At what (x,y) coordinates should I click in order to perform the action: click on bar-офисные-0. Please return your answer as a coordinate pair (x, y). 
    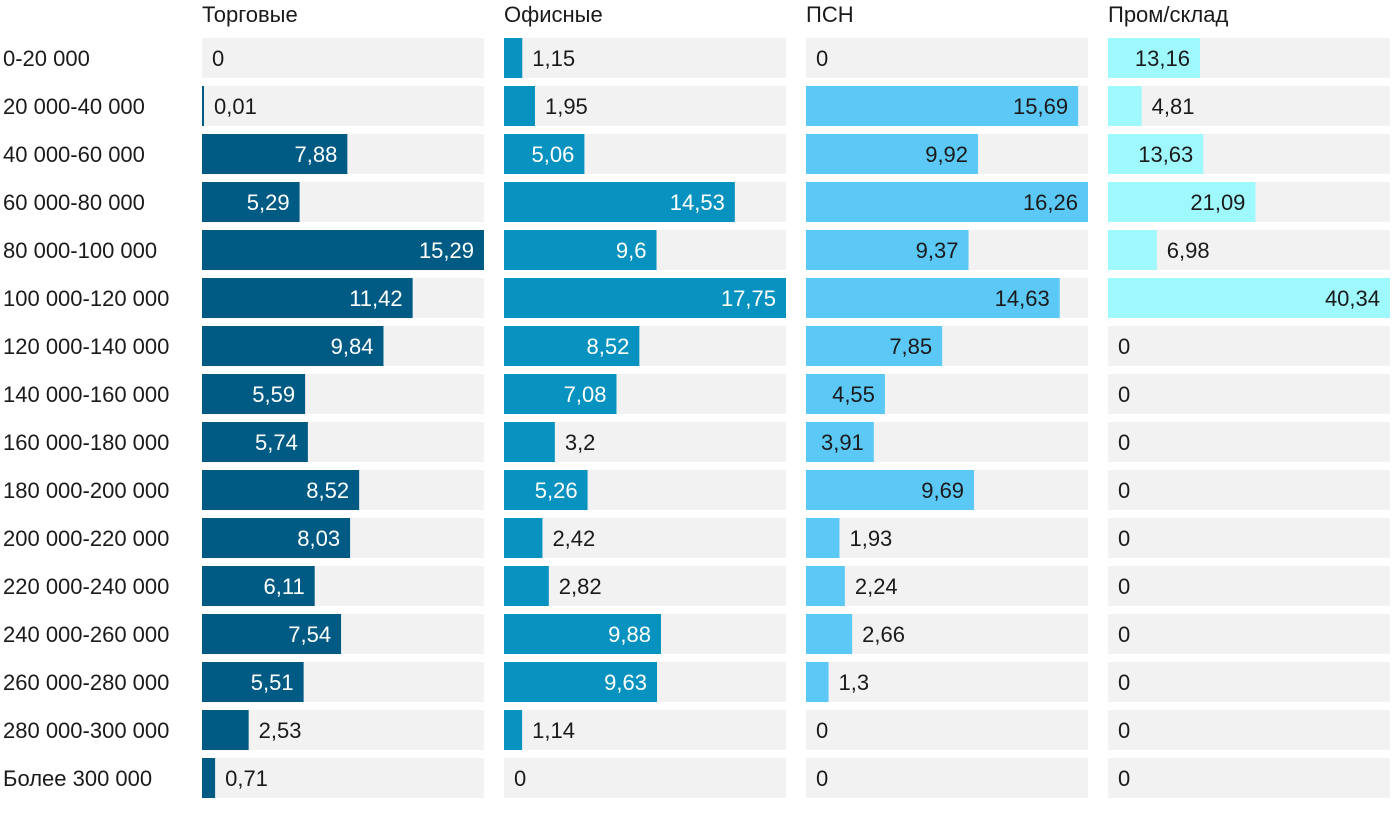
    Looking at the image, I should click on (513, 58).